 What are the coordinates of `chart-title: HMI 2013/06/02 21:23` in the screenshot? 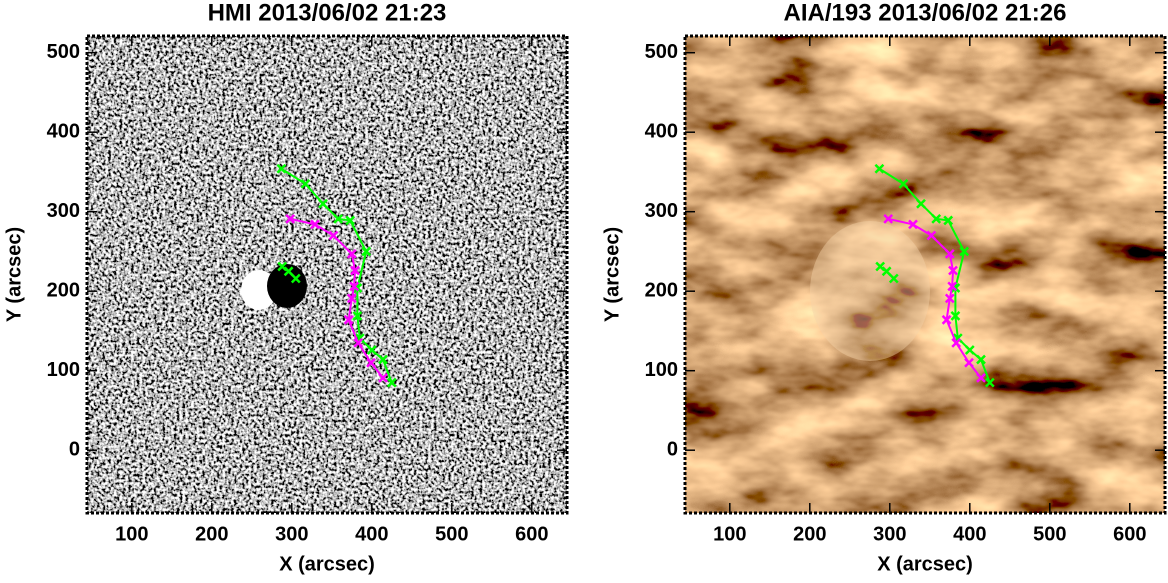 It's located at (327, 13).